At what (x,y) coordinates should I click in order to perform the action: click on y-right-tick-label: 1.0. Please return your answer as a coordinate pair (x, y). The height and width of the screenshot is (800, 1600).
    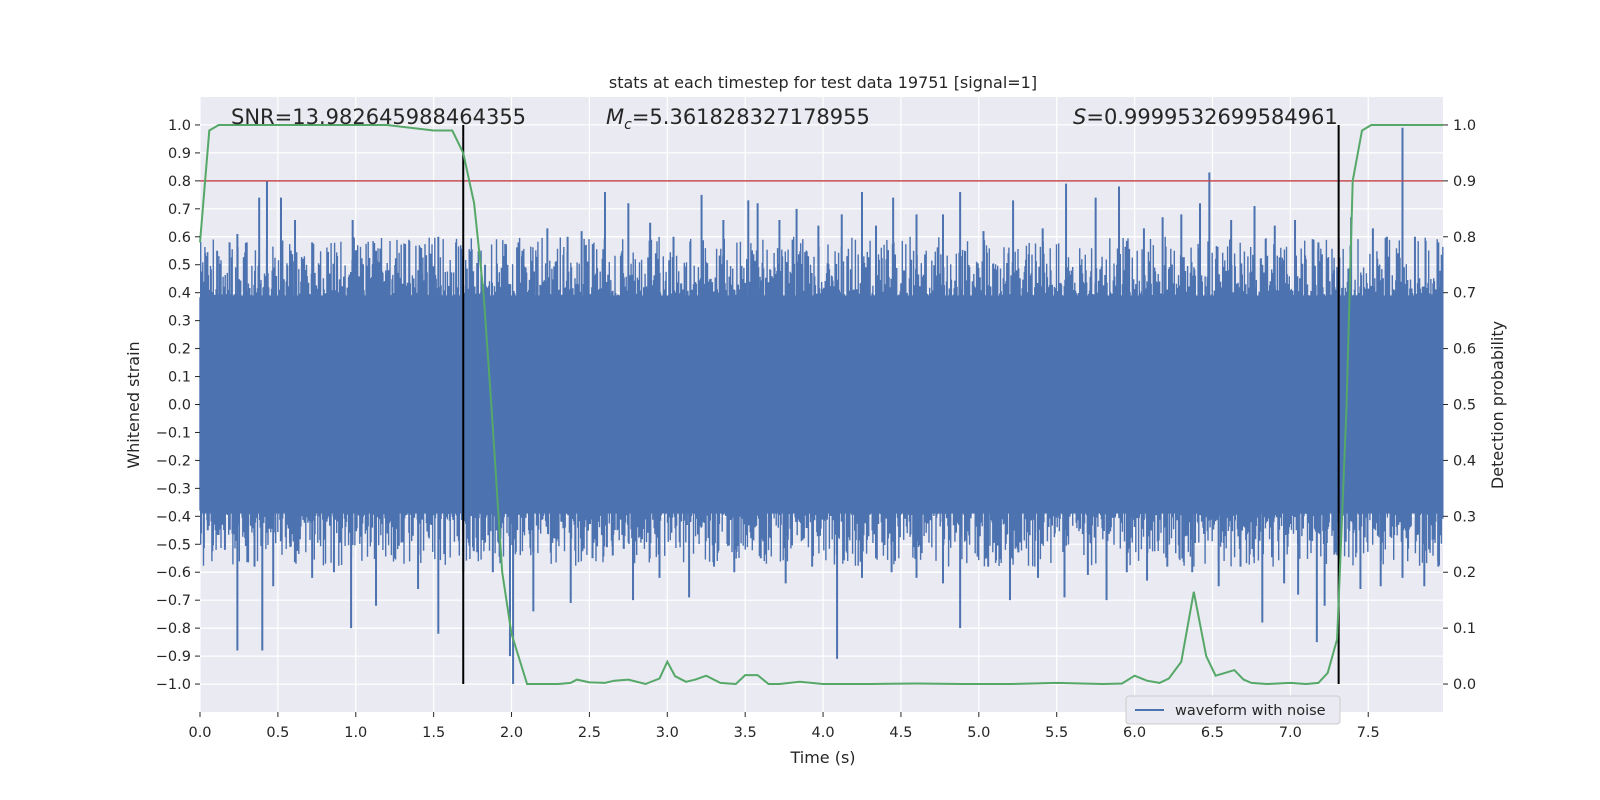
    Looking at the image, I should click on (1464, 126).